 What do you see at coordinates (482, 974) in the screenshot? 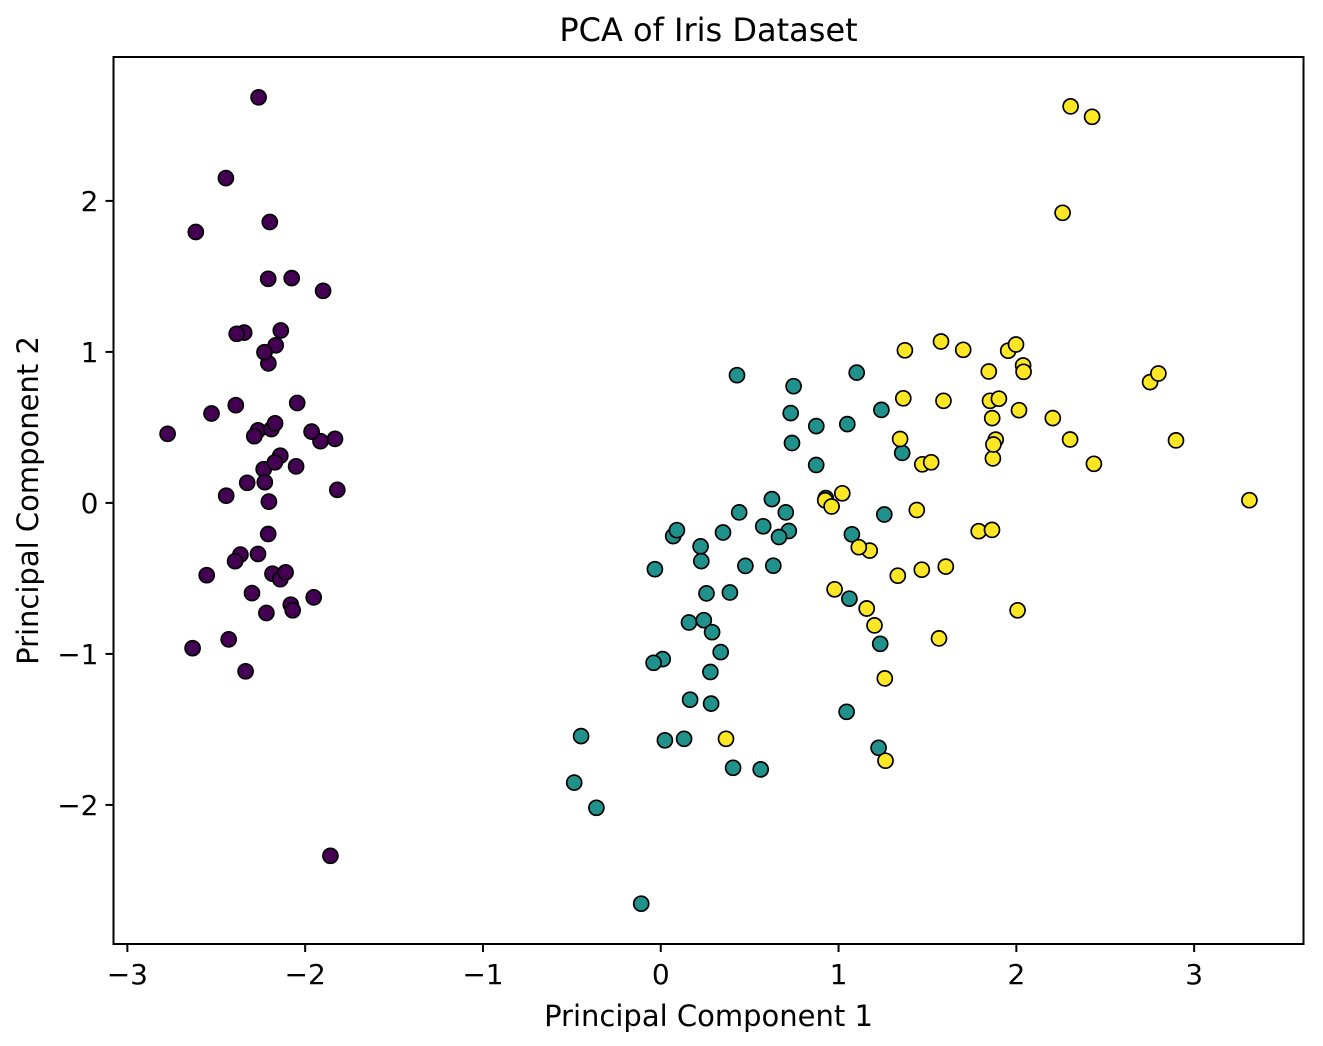
I see `x-tick-label: −1` at bounding box center [482, 974].